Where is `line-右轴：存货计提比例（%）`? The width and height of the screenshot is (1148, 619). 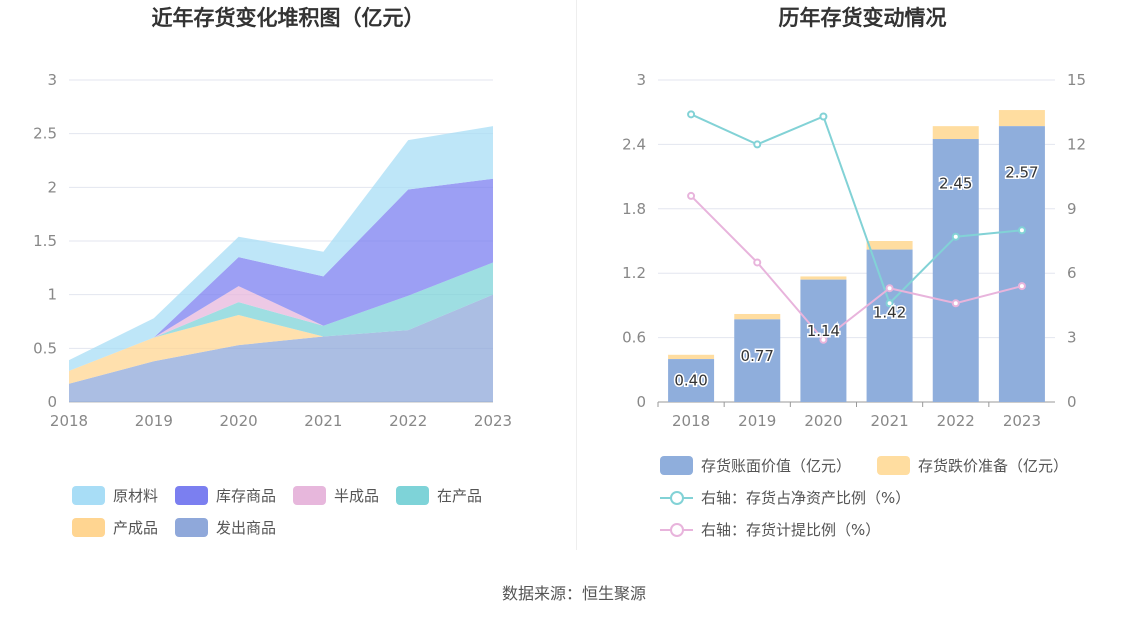
line-右轴：存货计提比例（%） is located at coordinates (856, 268).